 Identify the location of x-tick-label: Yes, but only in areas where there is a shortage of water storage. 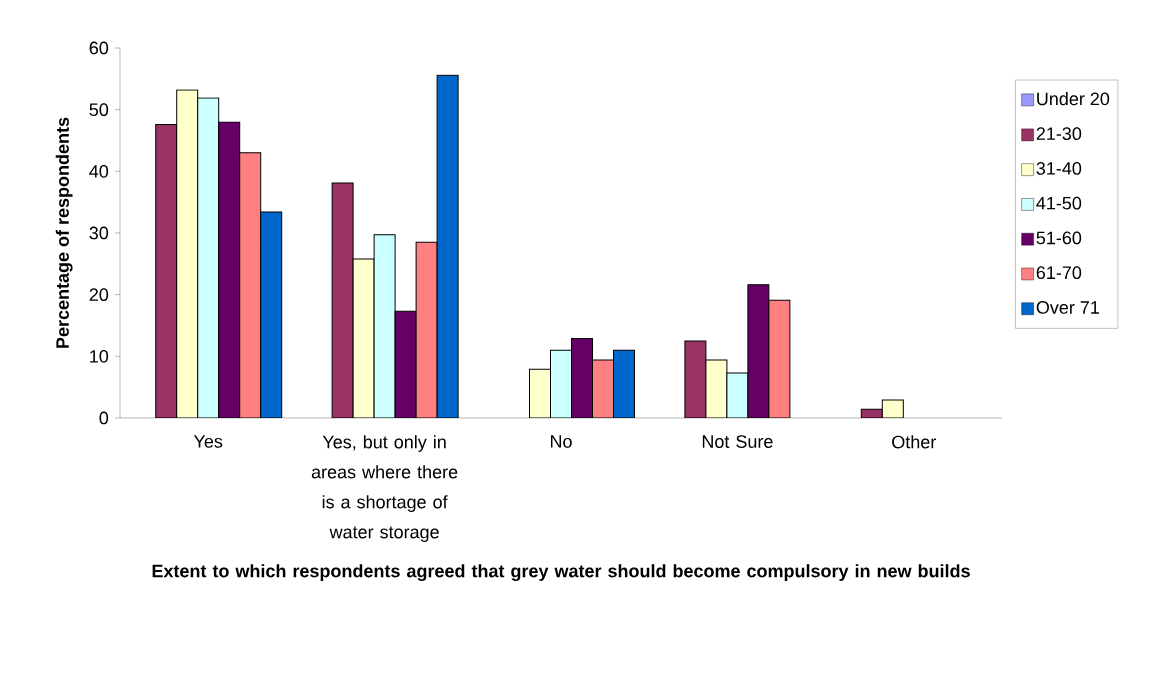
(384, 488).